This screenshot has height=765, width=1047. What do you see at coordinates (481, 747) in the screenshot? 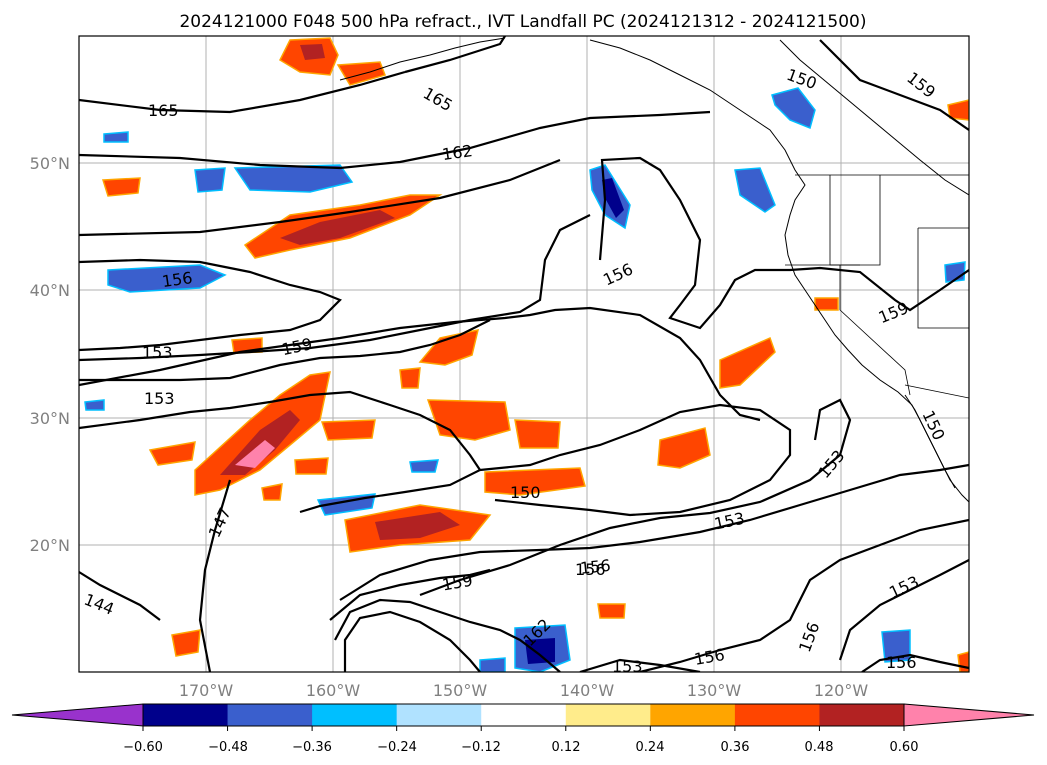
I see `colorbar-tick-label: −0.12` at bounding box center [481, 747].